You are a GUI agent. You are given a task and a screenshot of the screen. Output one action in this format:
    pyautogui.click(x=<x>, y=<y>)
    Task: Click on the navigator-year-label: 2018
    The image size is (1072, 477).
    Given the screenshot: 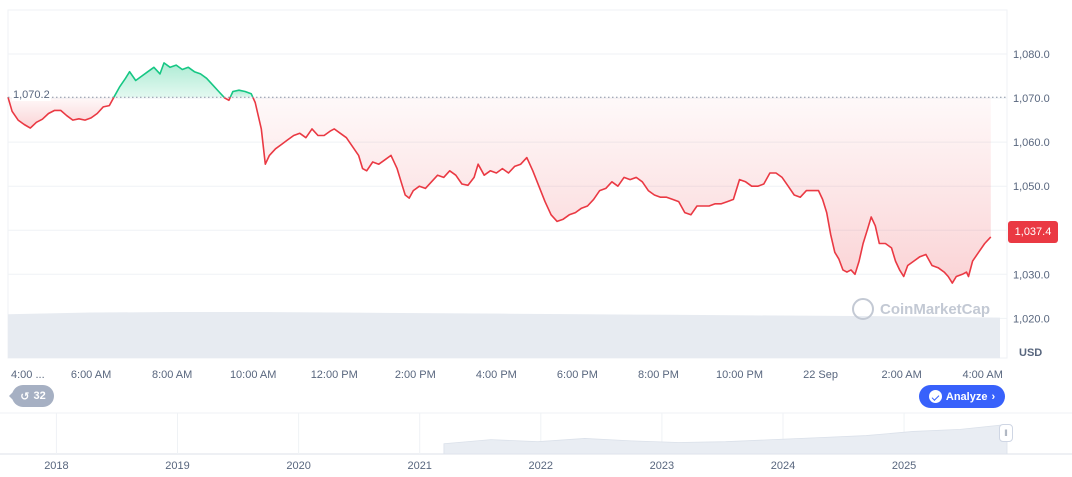 What is the action you would take?
    pyautogui.click(x=56, y=466)
    